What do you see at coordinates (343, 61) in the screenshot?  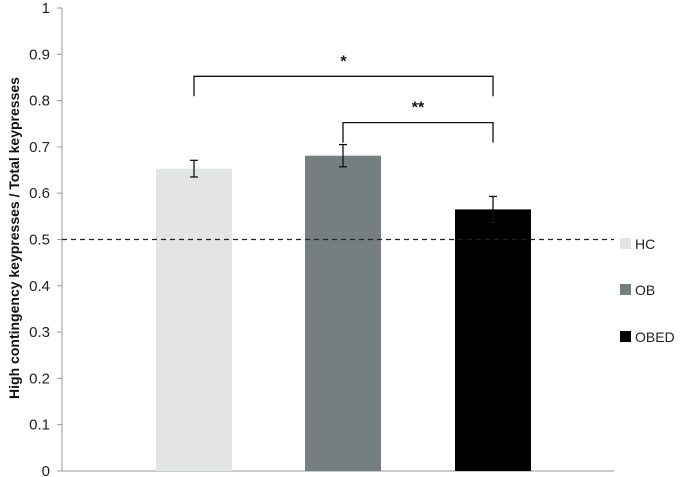 I see `significance-label: *` at bounding box center [343, 61].